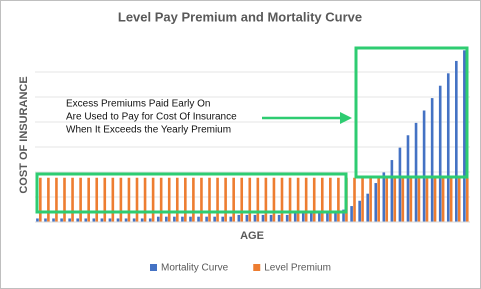 The width and height of the screenshot is (481, 289). Describe the element at coordinates (195, 268) in the screenshot. I see `legend-label: Mortality Curve` at that location.